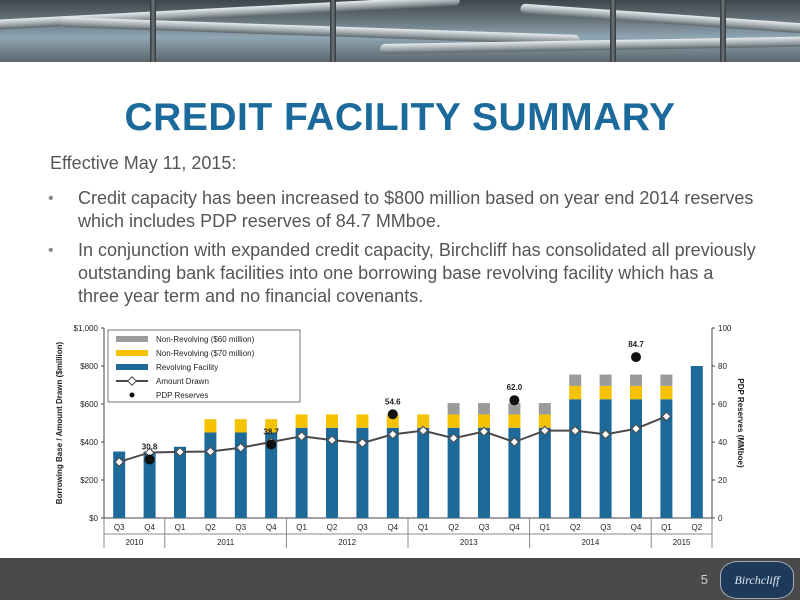 The width and height of the screenshot is (800, 600). What do you see at coordinates (722, 442) in the screenshot?
I see `y-right-tick-label: 40` at bounding box center [722, 442].